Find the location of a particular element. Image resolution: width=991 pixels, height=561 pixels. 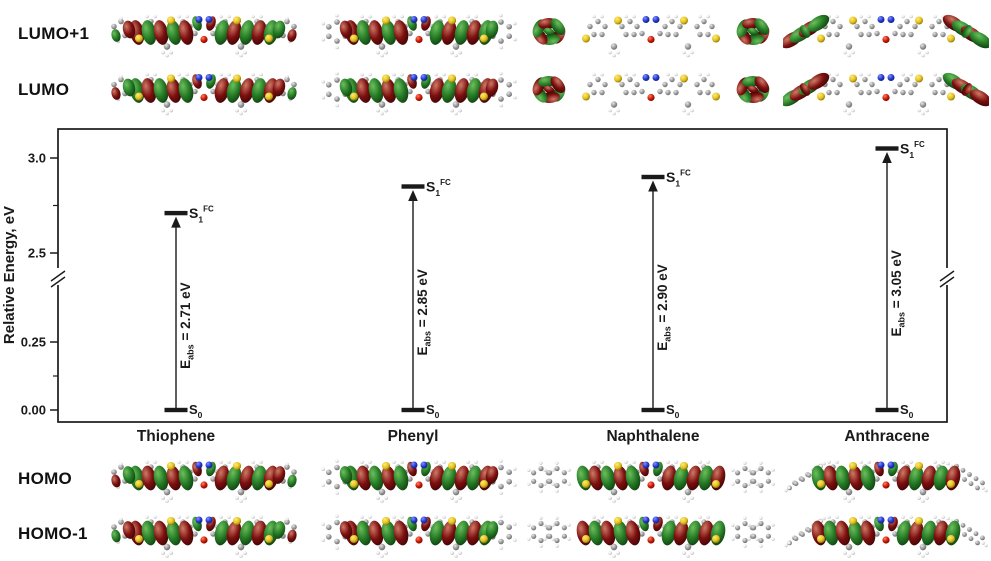

svg-text: Eabs = 2.90 eV is located at coordinates (664, 307).